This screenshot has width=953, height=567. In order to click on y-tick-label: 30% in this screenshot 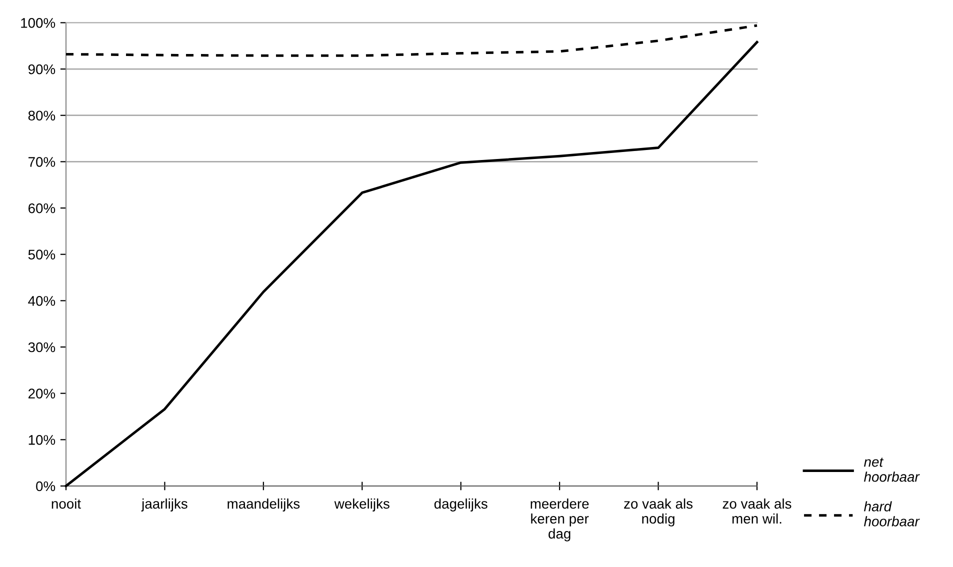, I will do `click(42, 347)`.